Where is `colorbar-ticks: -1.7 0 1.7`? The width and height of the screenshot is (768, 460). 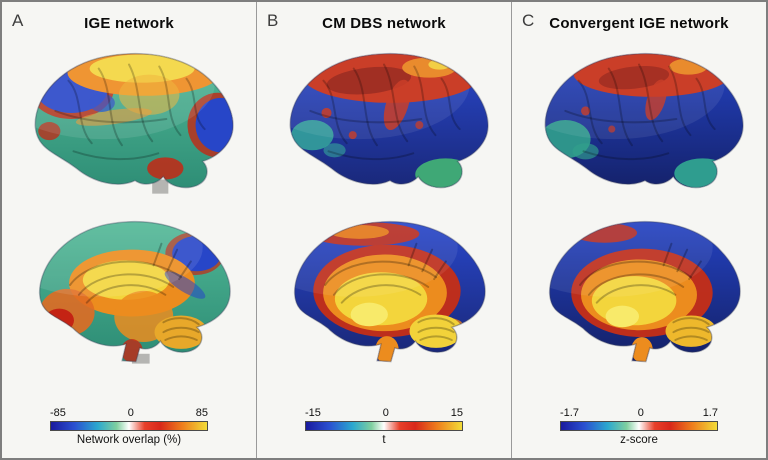
colorbar-ticks: -1.7 0 1.7 is located at coordinates (639, 413).